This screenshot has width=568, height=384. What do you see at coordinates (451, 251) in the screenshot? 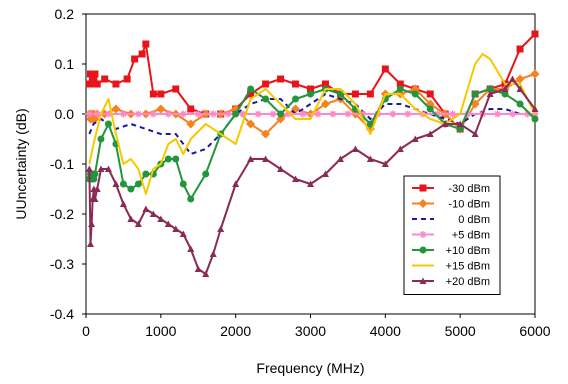
I see `legend-entry: +10 dBm` at bounding box center [451, 251].